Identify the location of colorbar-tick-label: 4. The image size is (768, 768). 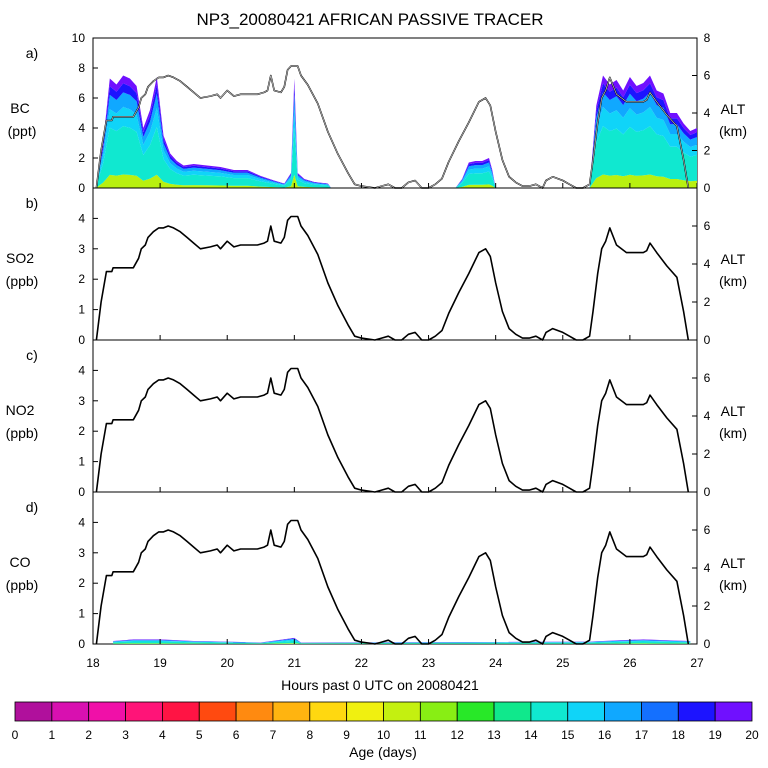
(162, 735).